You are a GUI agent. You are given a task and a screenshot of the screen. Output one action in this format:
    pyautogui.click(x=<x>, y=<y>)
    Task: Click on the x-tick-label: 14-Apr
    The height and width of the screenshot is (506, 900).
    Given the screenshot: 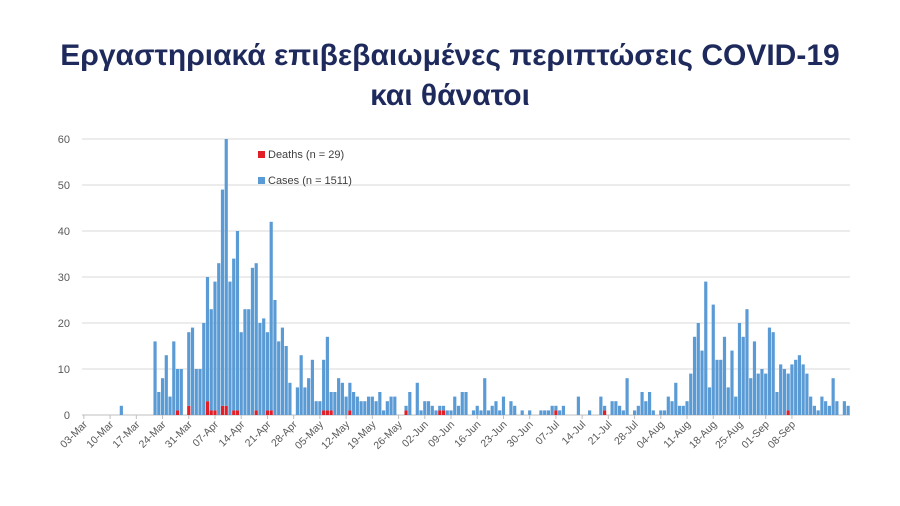 What is the action you would take?
    pyautogui.click(x=232, y=433)
    